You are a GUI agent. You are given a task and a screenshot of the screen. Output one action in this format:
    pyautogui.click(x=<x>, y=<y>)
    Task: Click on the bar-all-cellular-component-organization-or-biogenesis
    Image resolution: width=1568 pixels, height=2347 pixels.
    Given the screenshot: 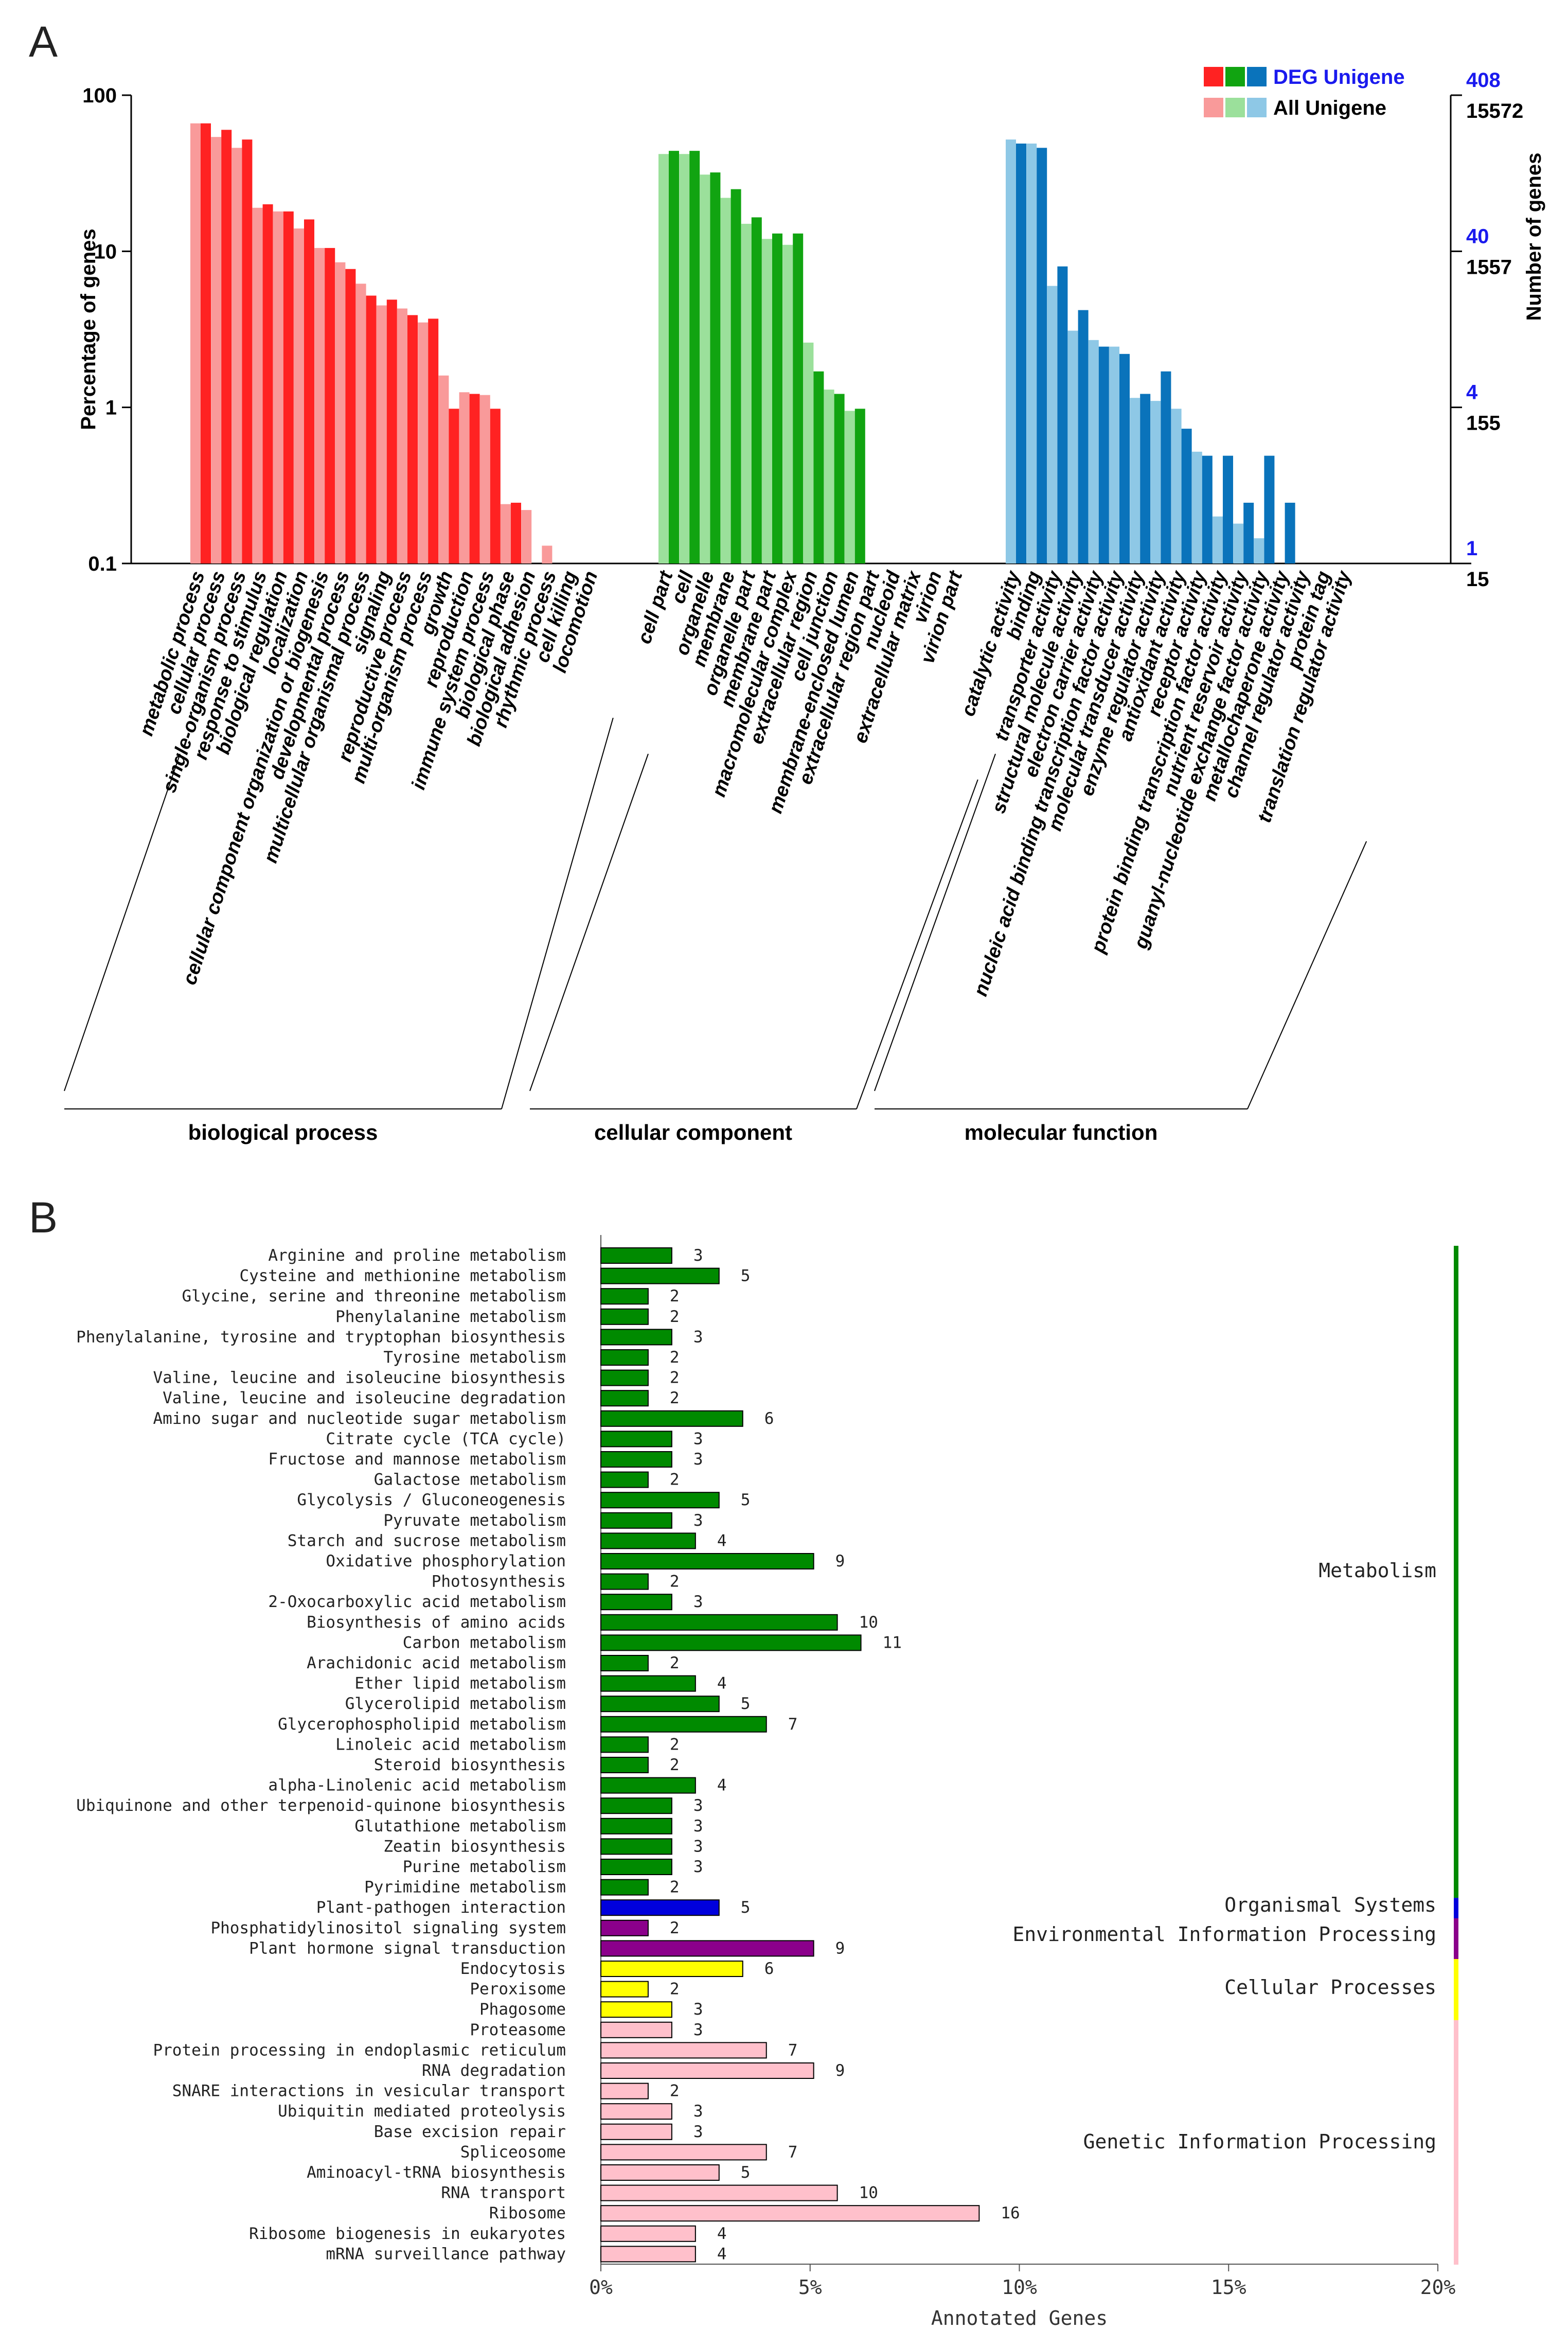 What is the action you would take?
    pyautogui.click(x=320, y=406)
    